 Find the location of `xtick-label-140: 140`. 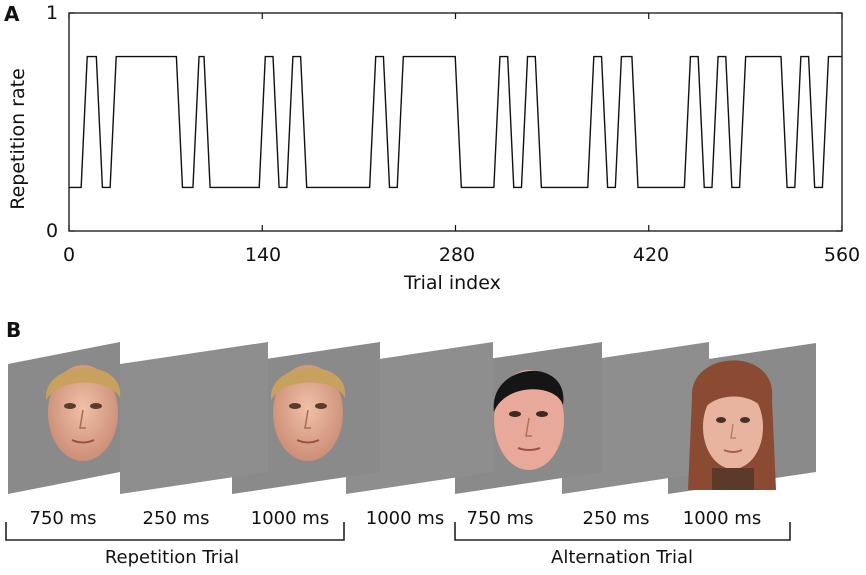

xtick-label-140: 140 is located at coordinates (263, 255).